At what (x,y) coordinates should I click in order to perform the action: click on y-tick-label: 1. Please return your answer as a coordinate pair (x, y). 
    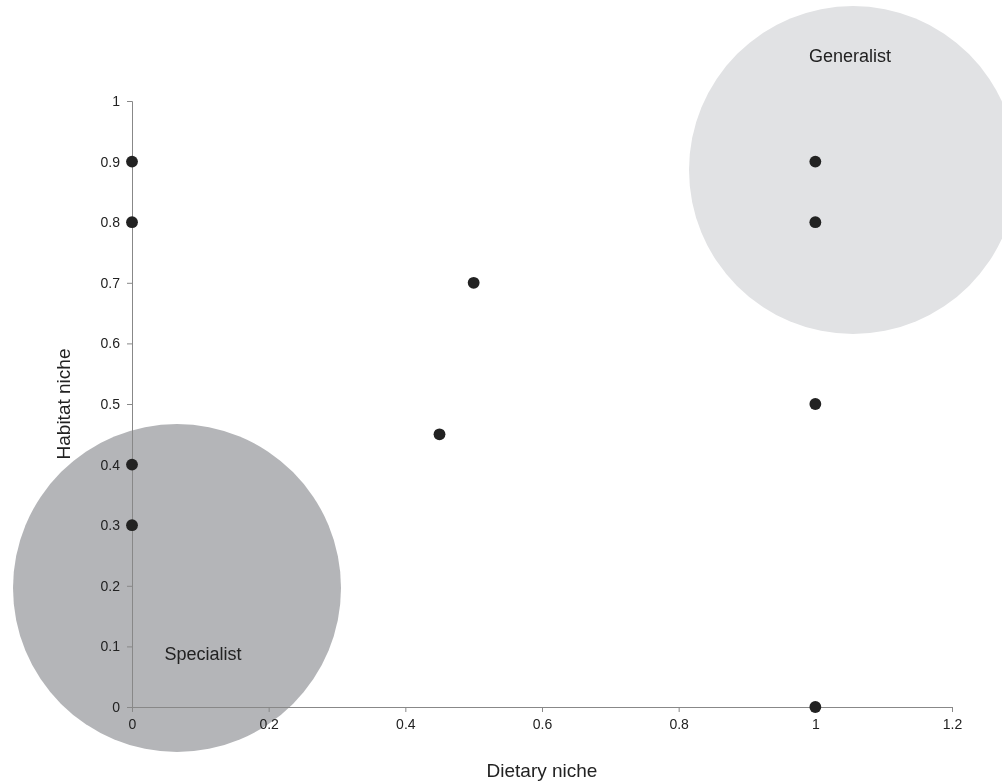
    Looking at the image, I should click on (116, 100).